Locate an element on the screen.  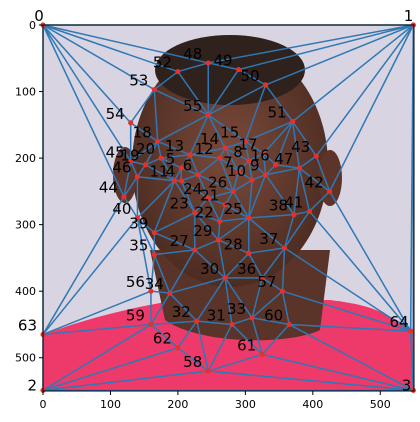
x-tick-label: 100 is located at coordinates (110, 404).